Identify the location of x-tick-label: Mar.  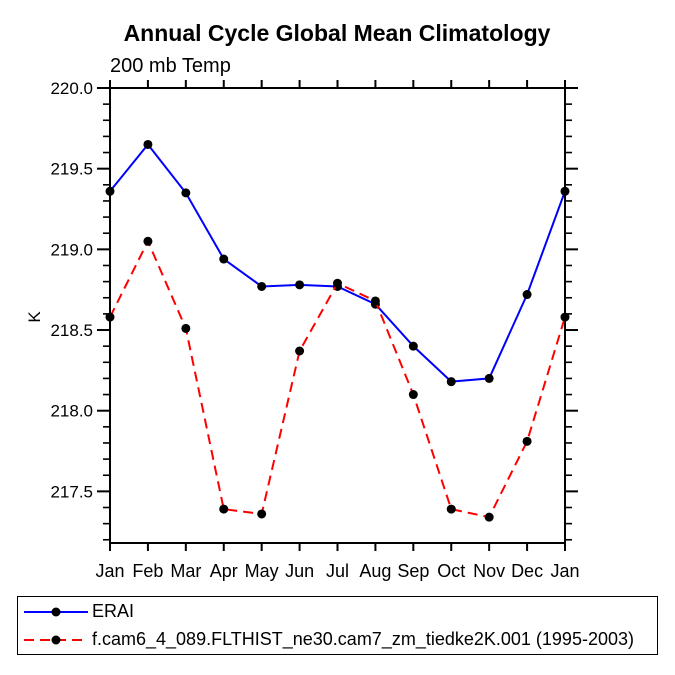
(185, 571).